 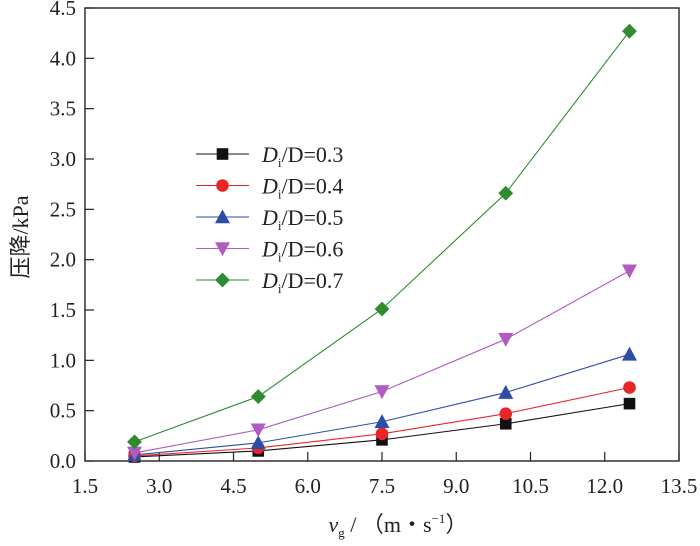 What do you see at coordinates (334, 524) in the screenshot?
I see `x-axis-var: v` at bounding box center [334, 524].